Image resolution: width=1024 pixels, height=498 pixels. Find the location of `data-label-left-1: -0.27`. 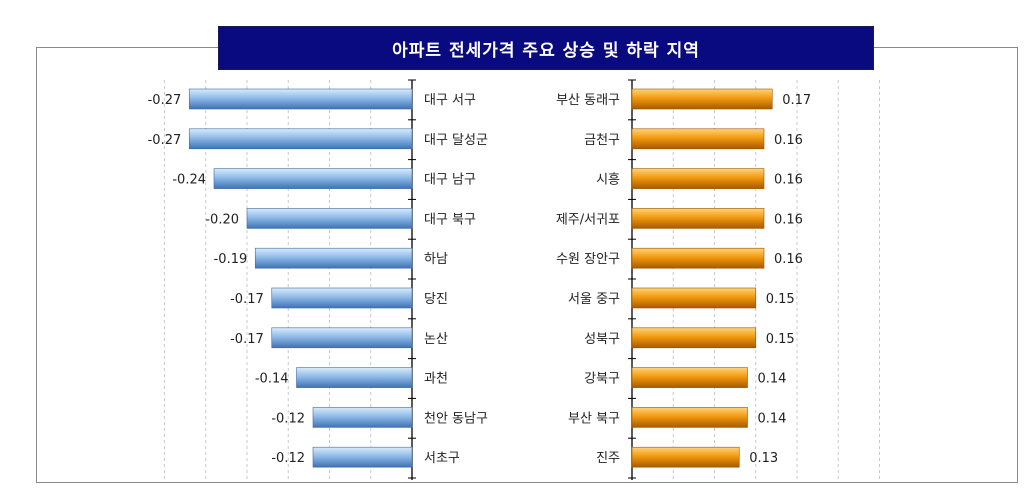

data-label-left-1: -0.27 is located at coordinates (165, 140).